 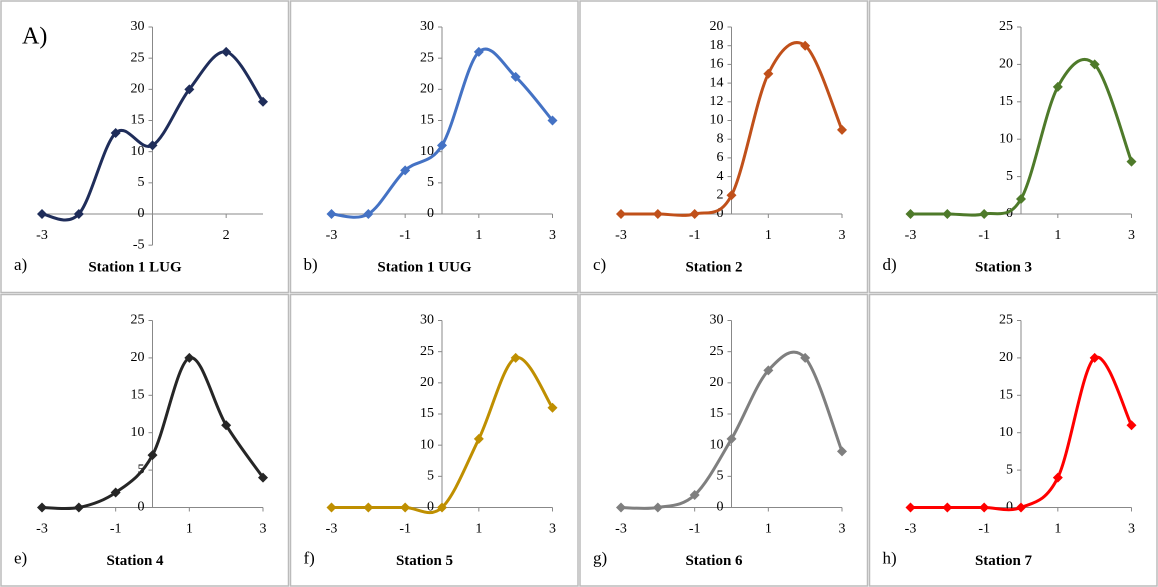 What do you see at coordinates (890, 557) in the screenshot?
I see `panel-label: h)` at bounding box center [890, 557].